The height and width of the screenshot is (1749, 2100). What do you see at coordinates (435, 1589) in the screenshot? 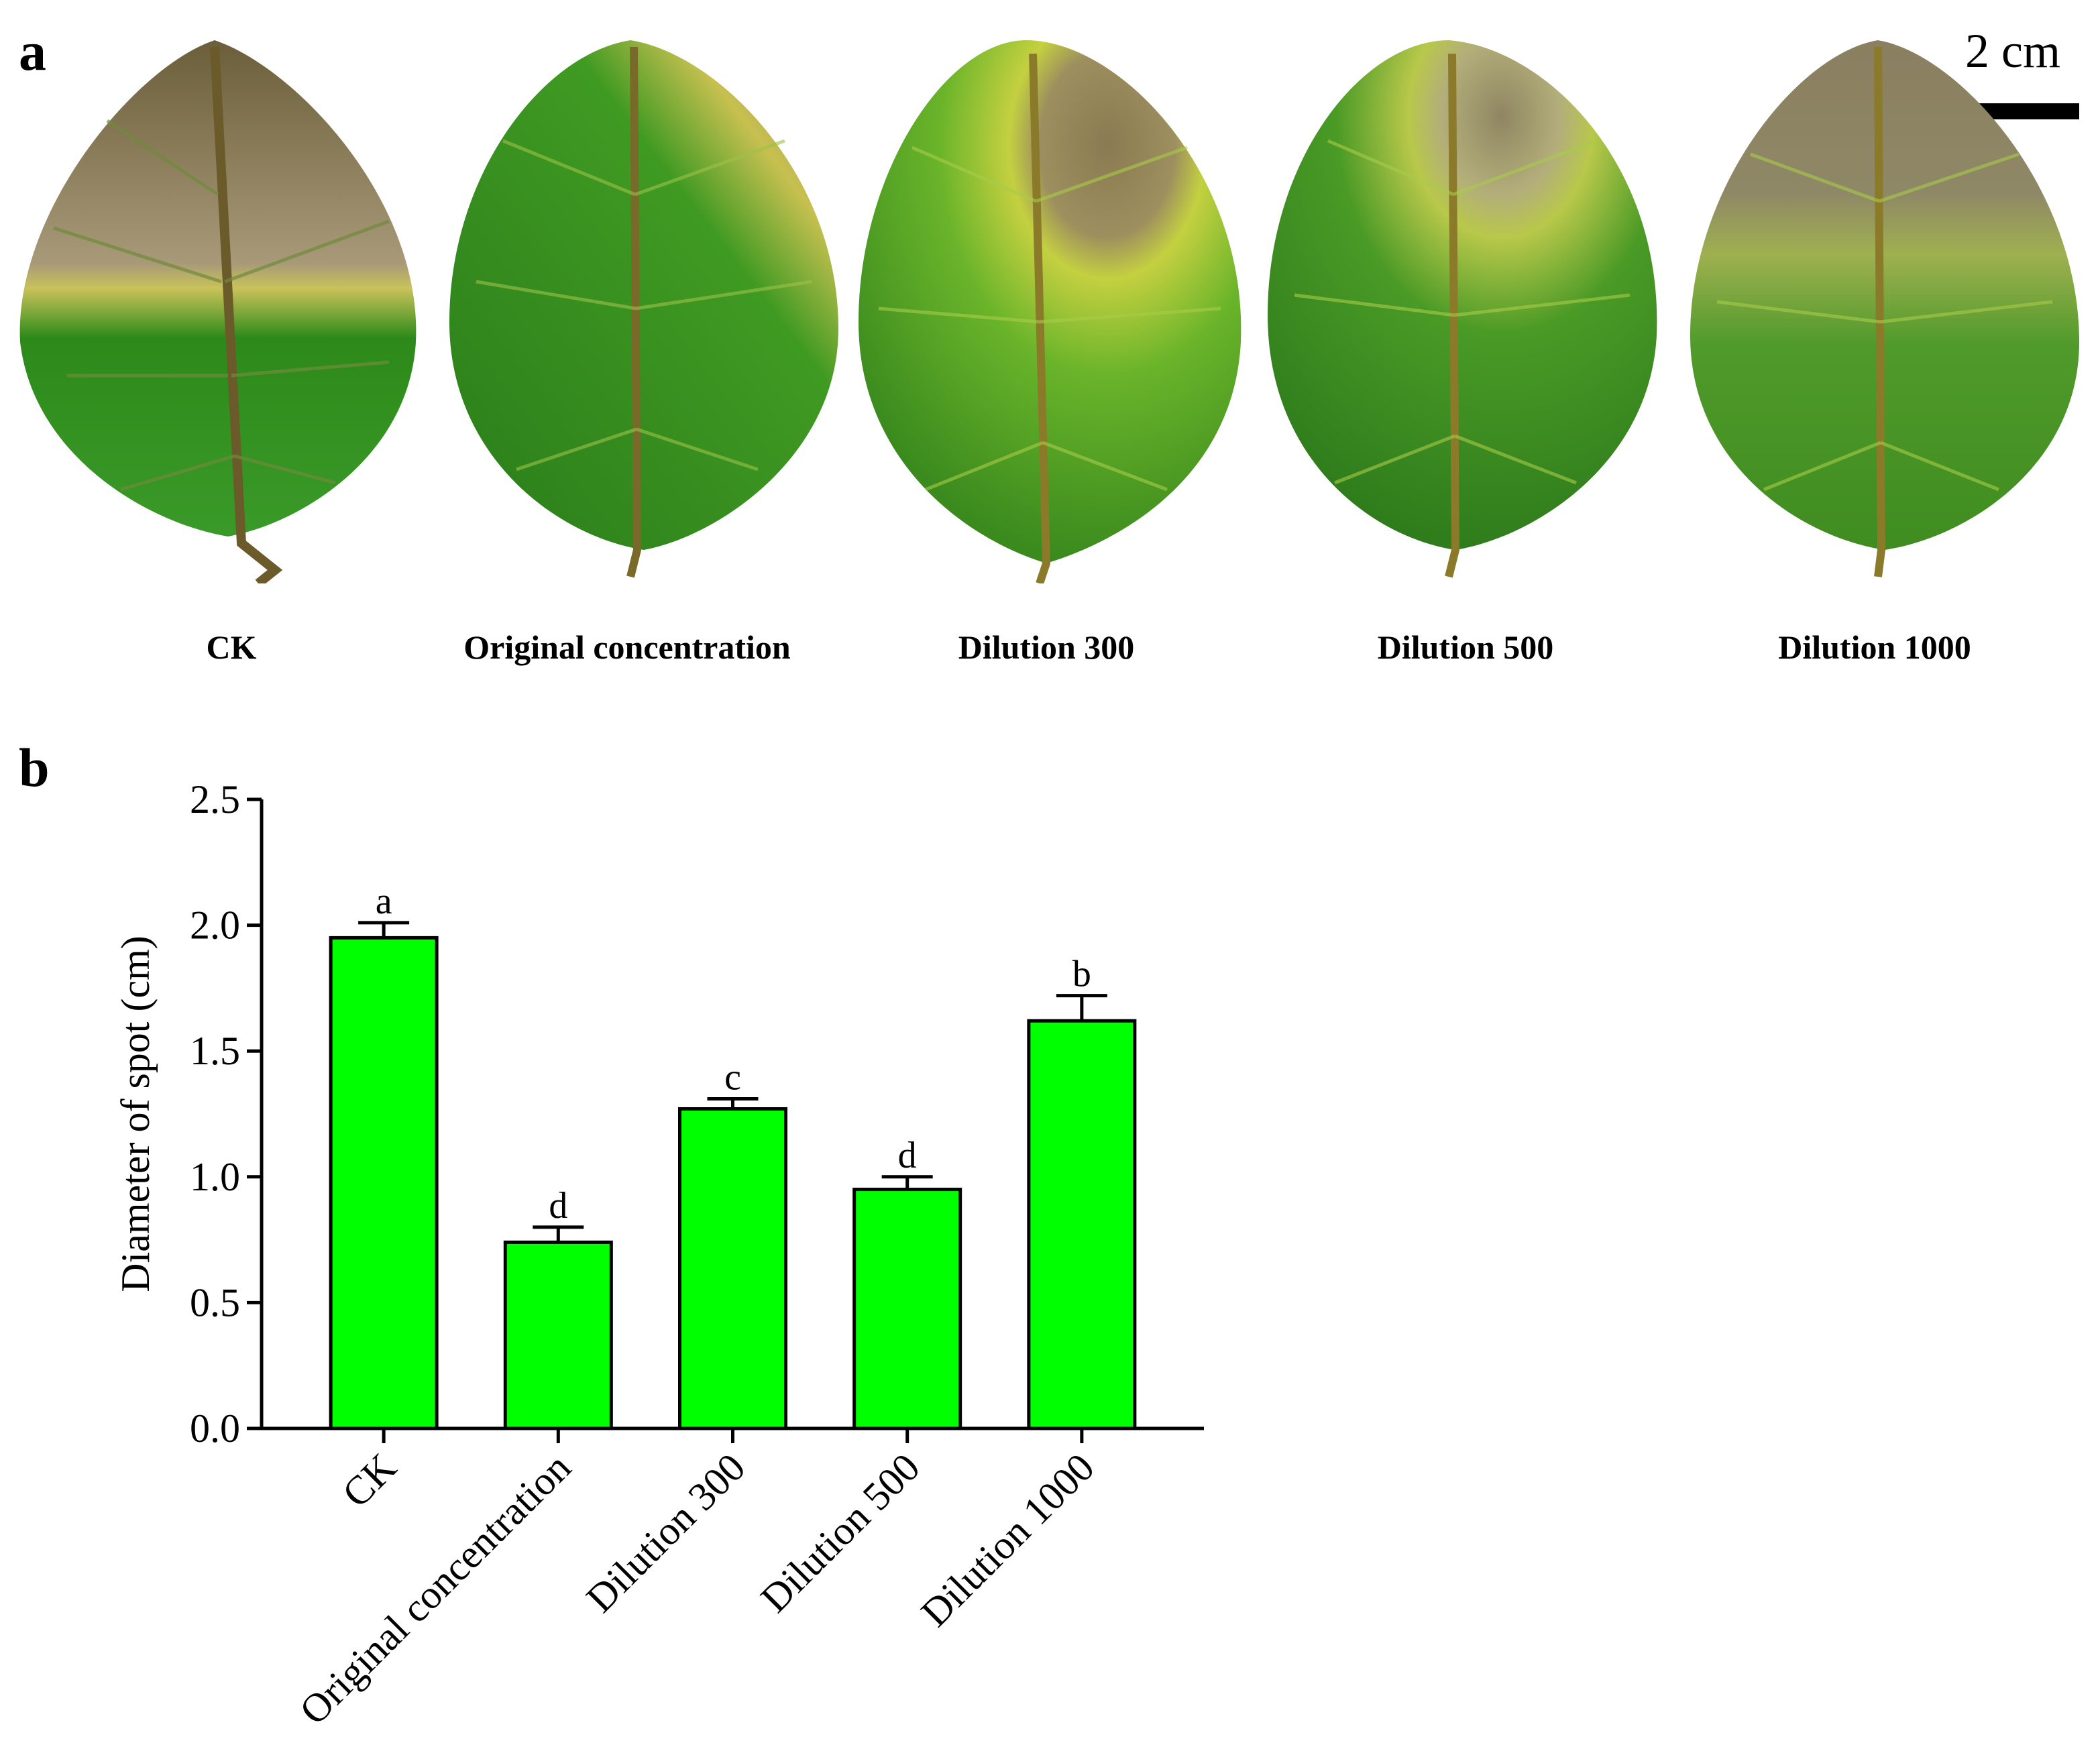
I see `x-tick-label: Original concentration` at bounding box center [435, 1589].